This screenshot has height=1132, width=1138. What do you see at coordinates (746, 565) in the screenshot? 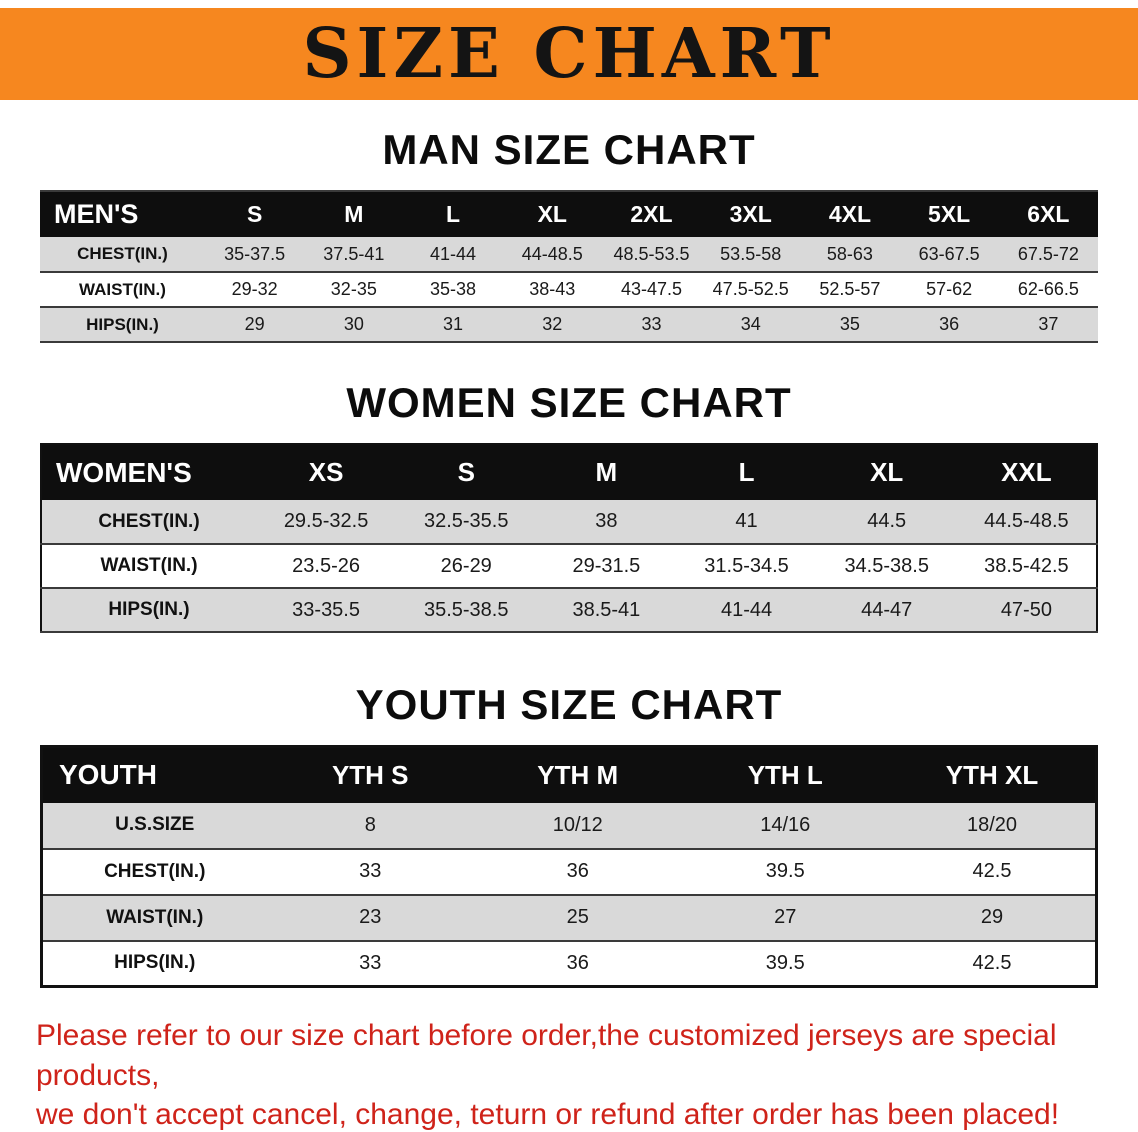
I see `value-cell: 31.5-34.5` at bounding box center [746, 565].